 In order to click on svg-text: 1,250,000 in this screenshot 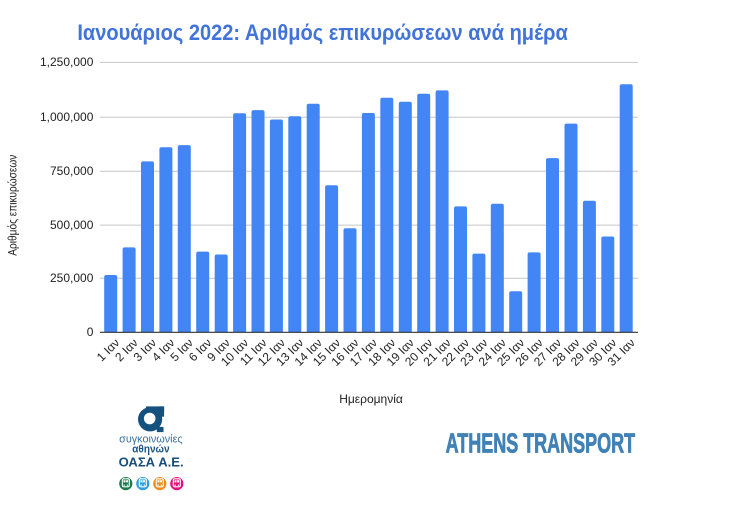, I will do `click(67, 62)`.